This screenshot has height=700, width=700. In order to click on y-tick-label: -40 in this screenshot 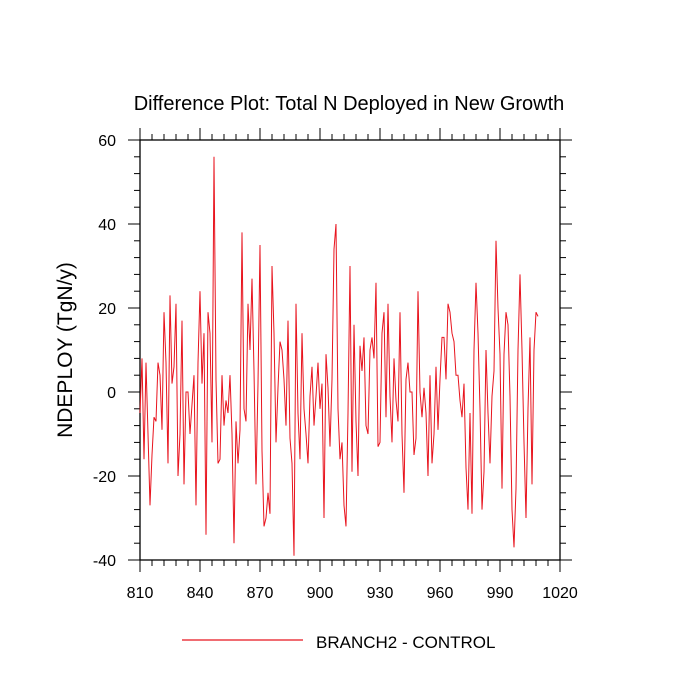, I will do `click(104, 561)`.